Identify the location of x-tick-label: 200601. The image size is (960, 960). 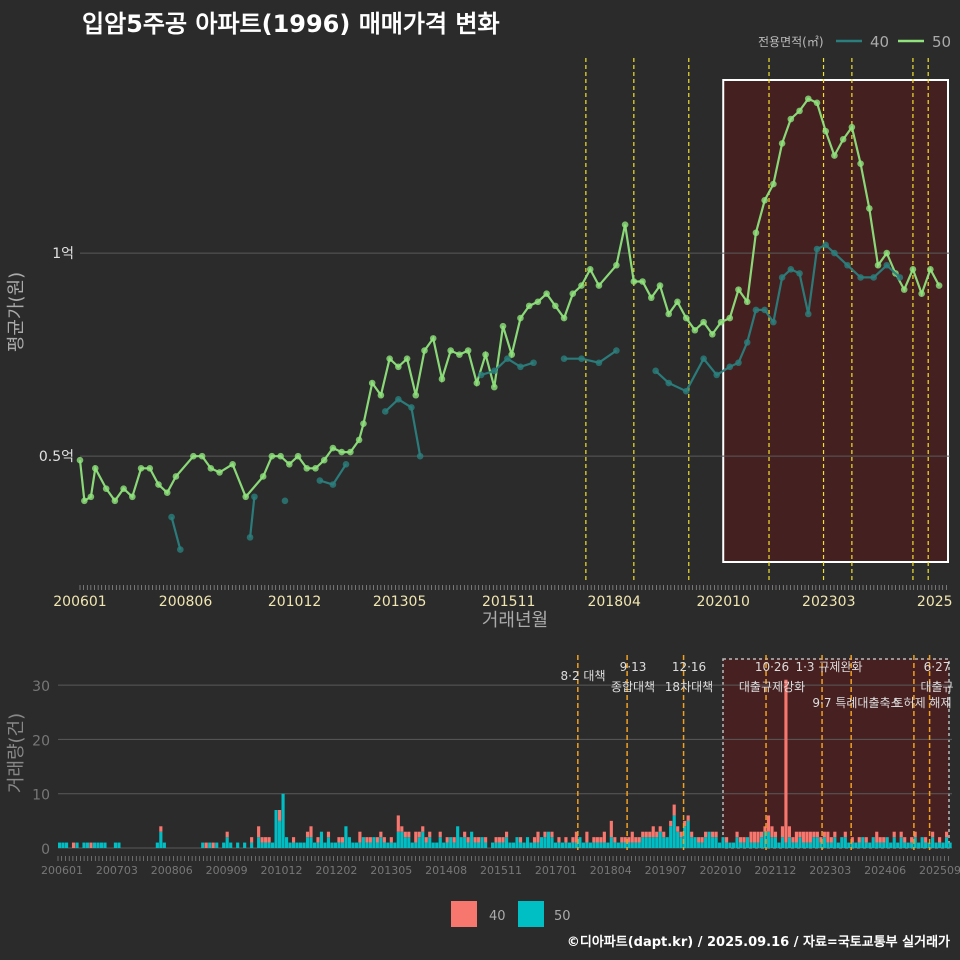
(79, 602).